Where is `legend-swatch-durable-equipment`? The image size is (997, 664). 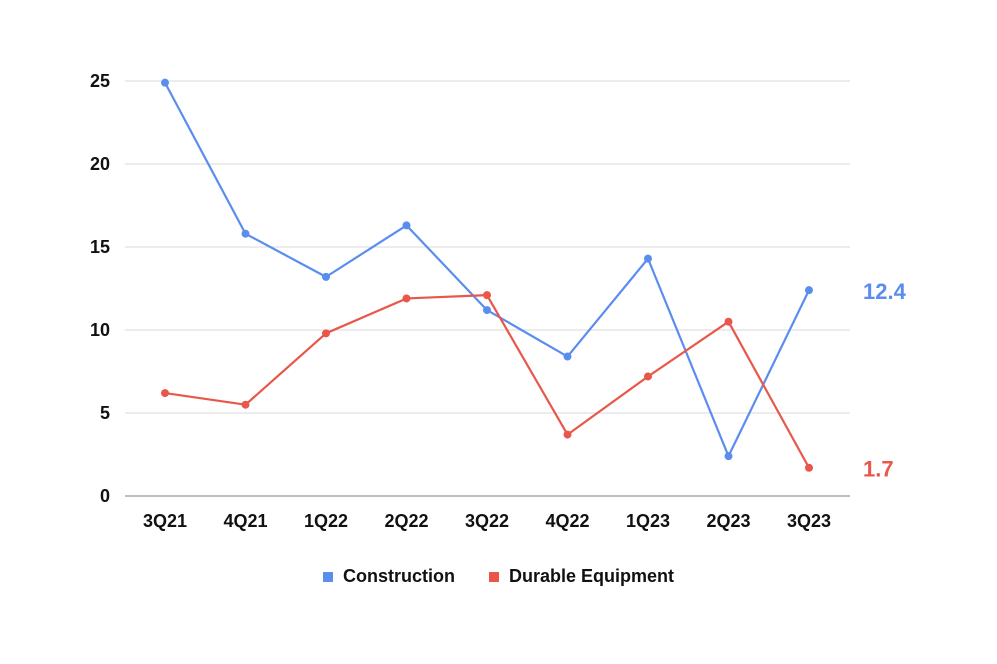
legend-swatch-durable-equipment is located at coordinates (493, 576).